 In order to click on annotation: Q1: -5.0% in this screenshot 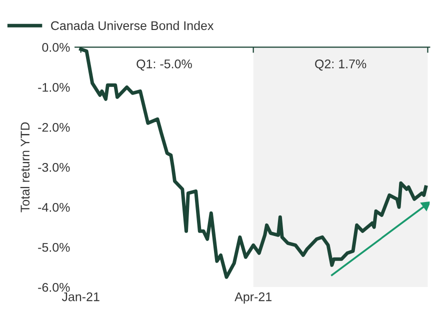, I will do `click(164, 65)`.